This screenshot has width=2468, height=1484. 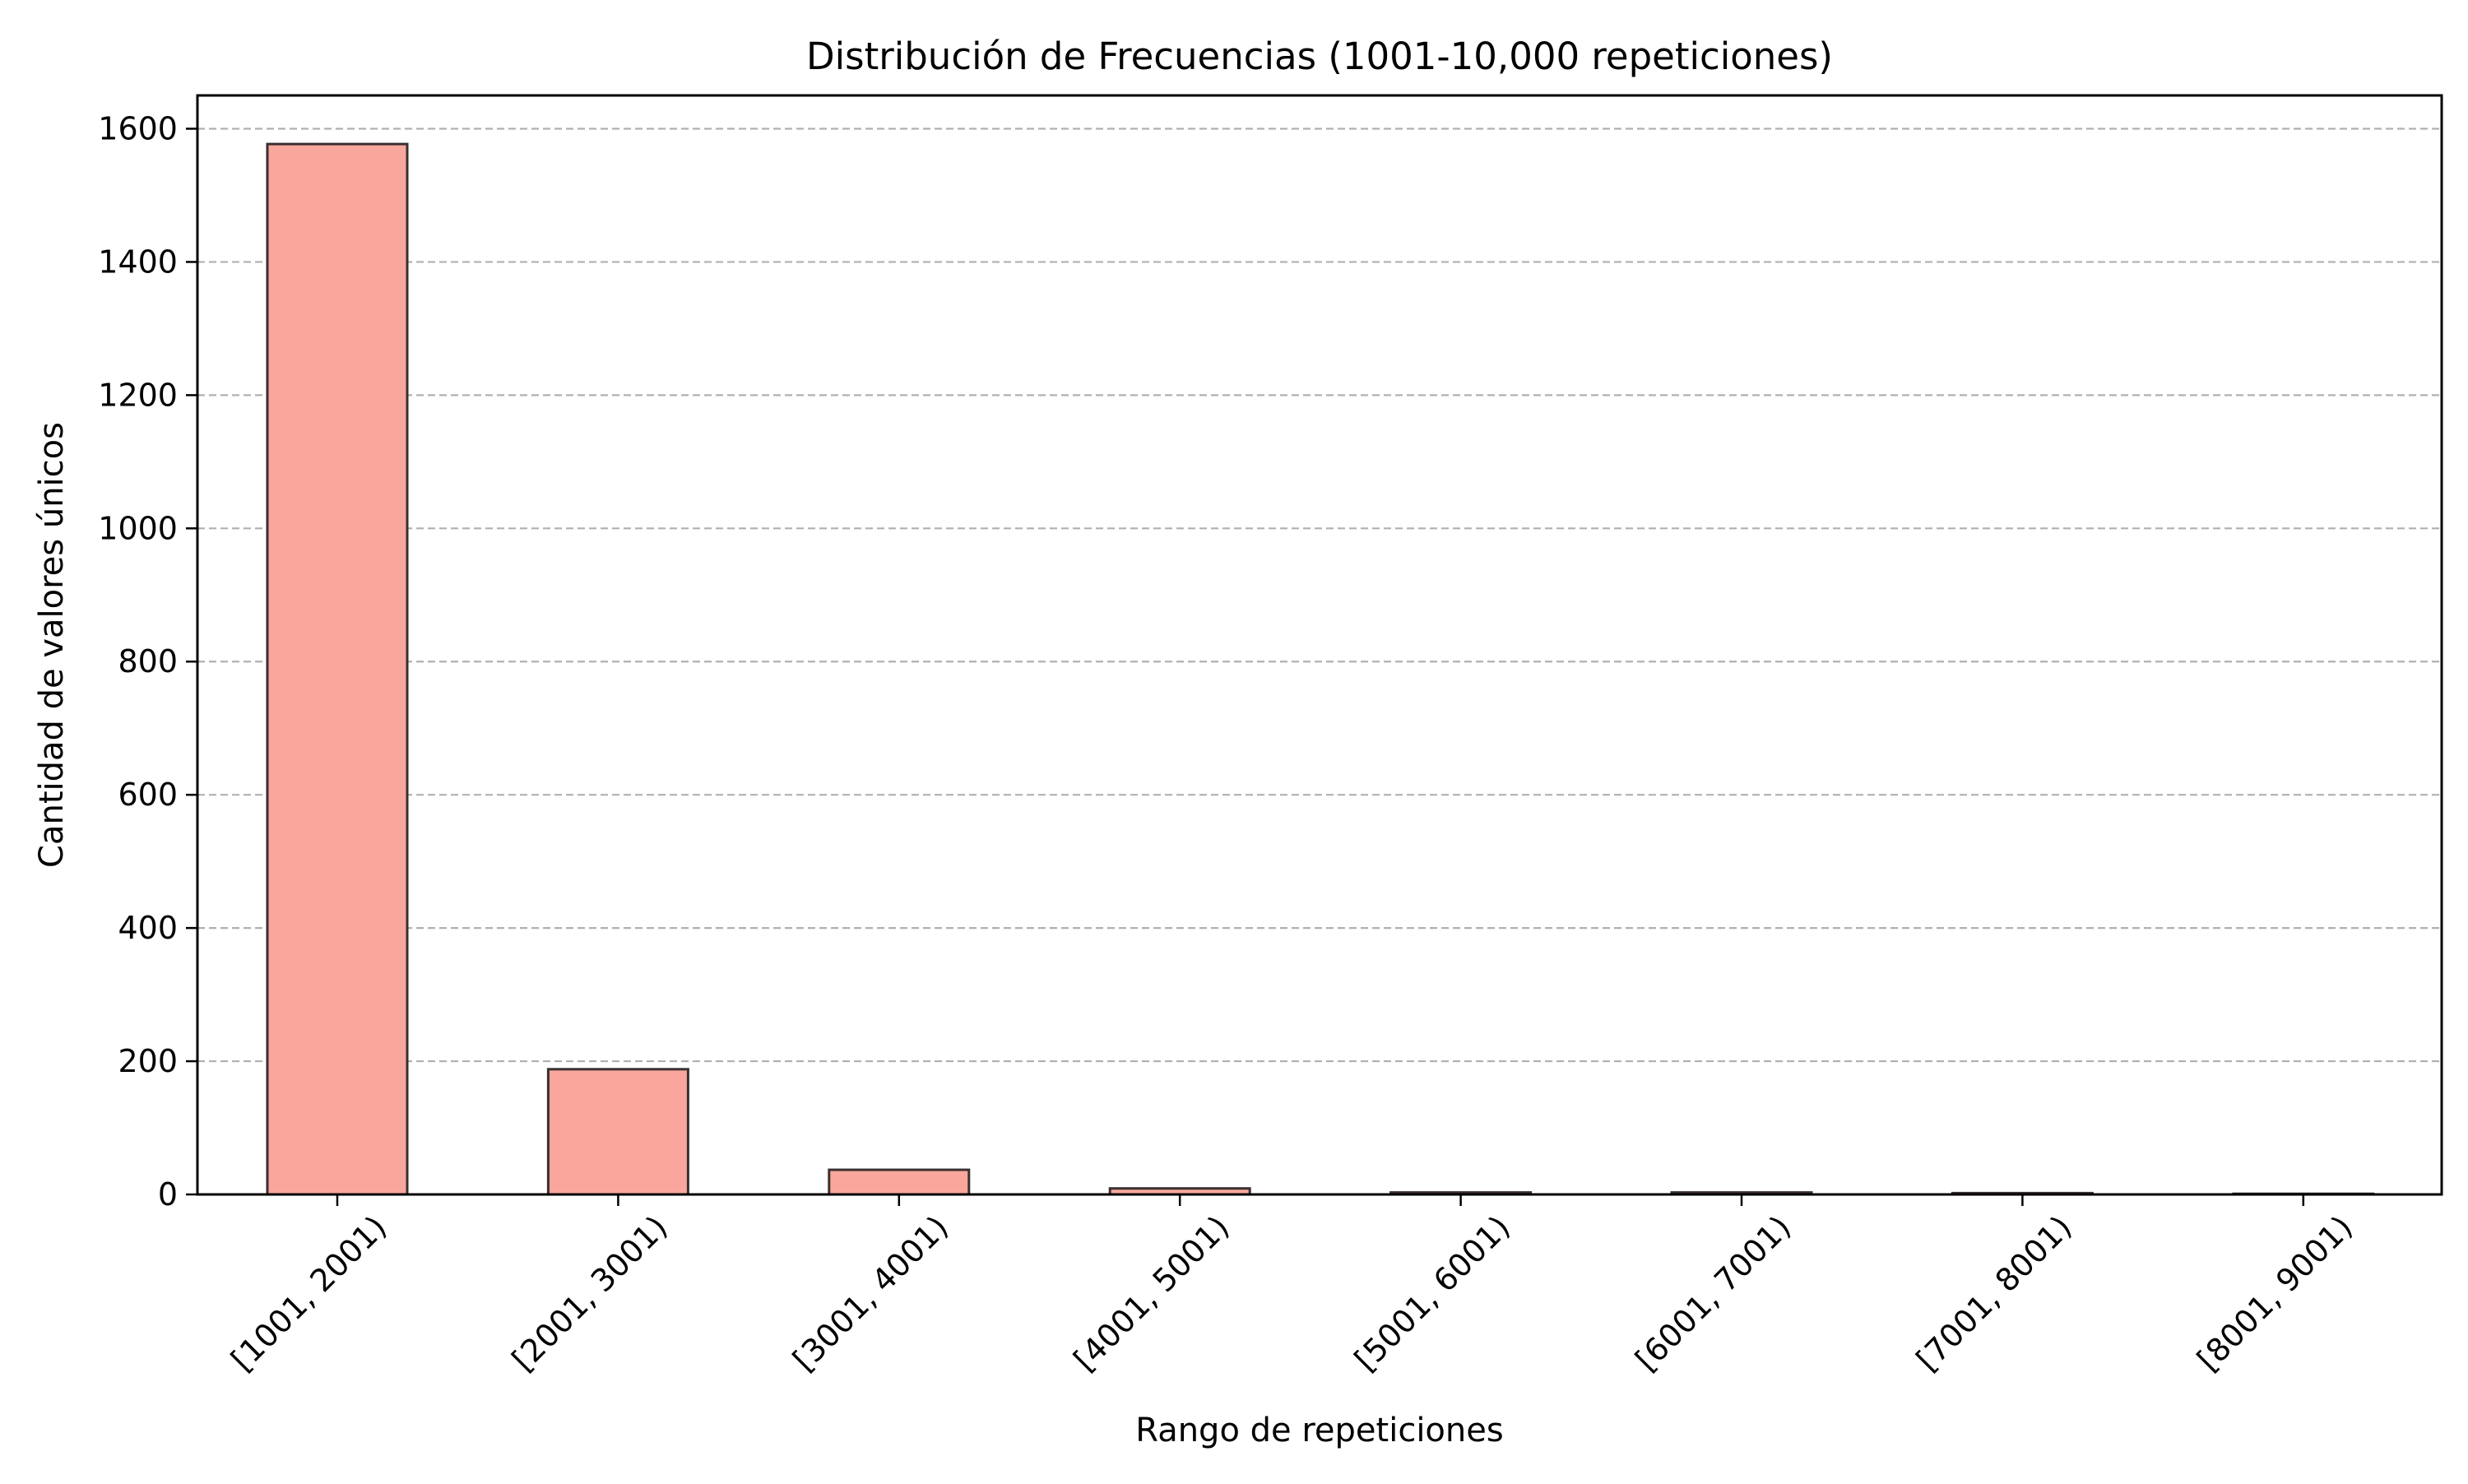 What do you see at coordinates (1151, 1293) in the screenshot?
I see `x-tick-label: [4001, 5001)` at bounding box center [1151, 1293].